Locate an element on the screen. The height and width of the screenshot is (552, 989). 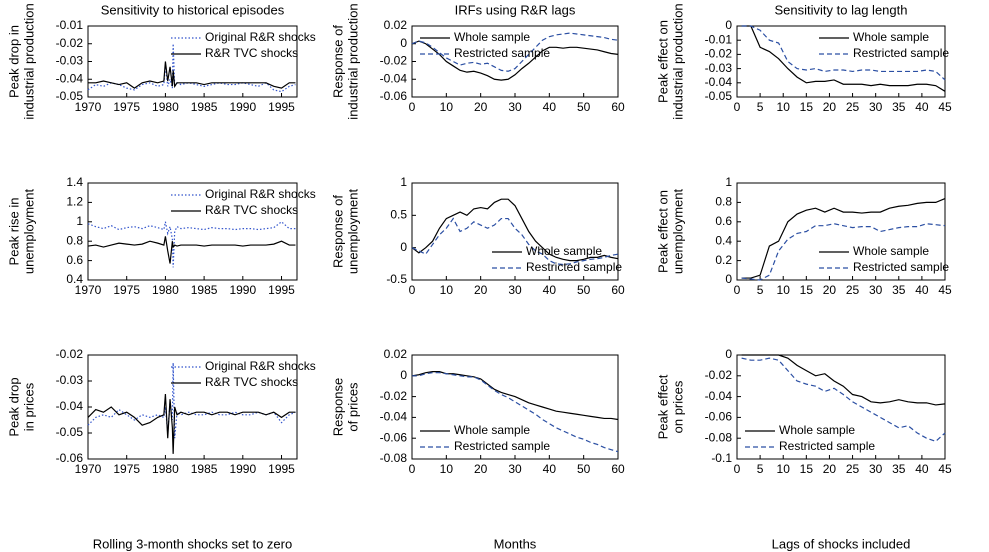
y-tick-label: 1 is located at coordinates (79, 221).